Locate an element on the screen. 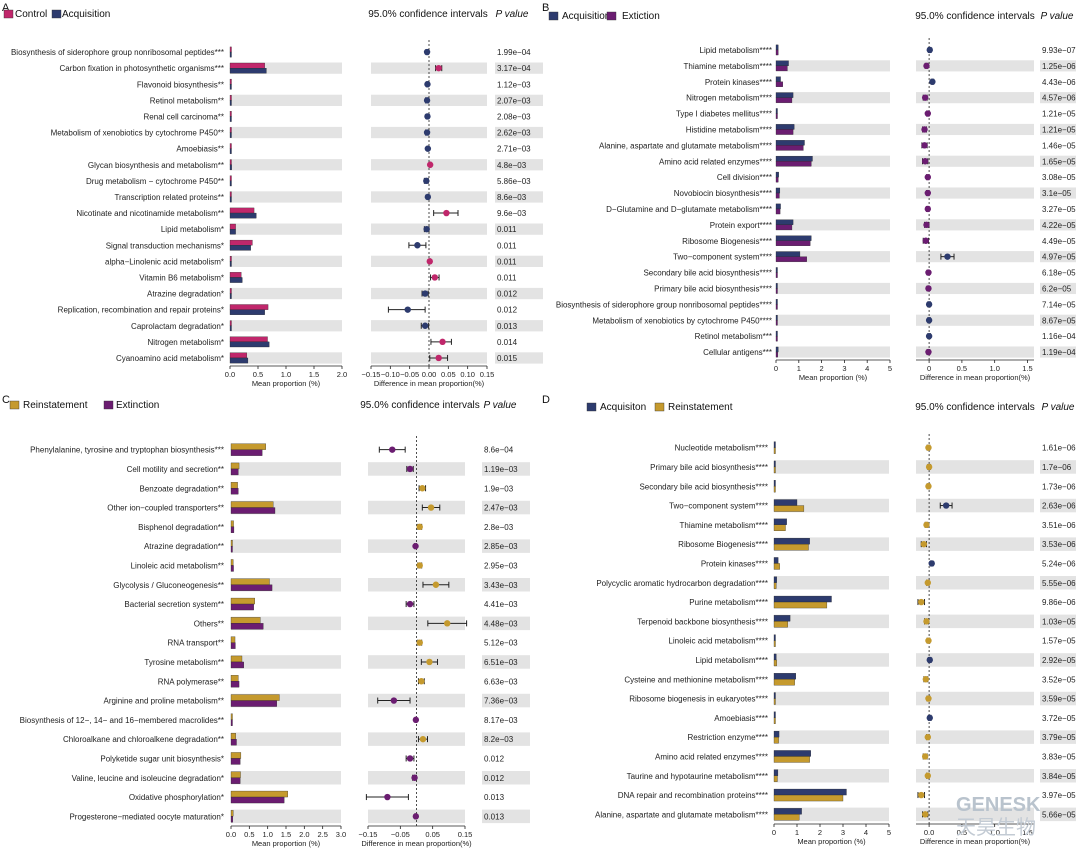 This screenshot has height=853, width=1080. p-value: 4.41e−03 is located at coordinates (501, 604).